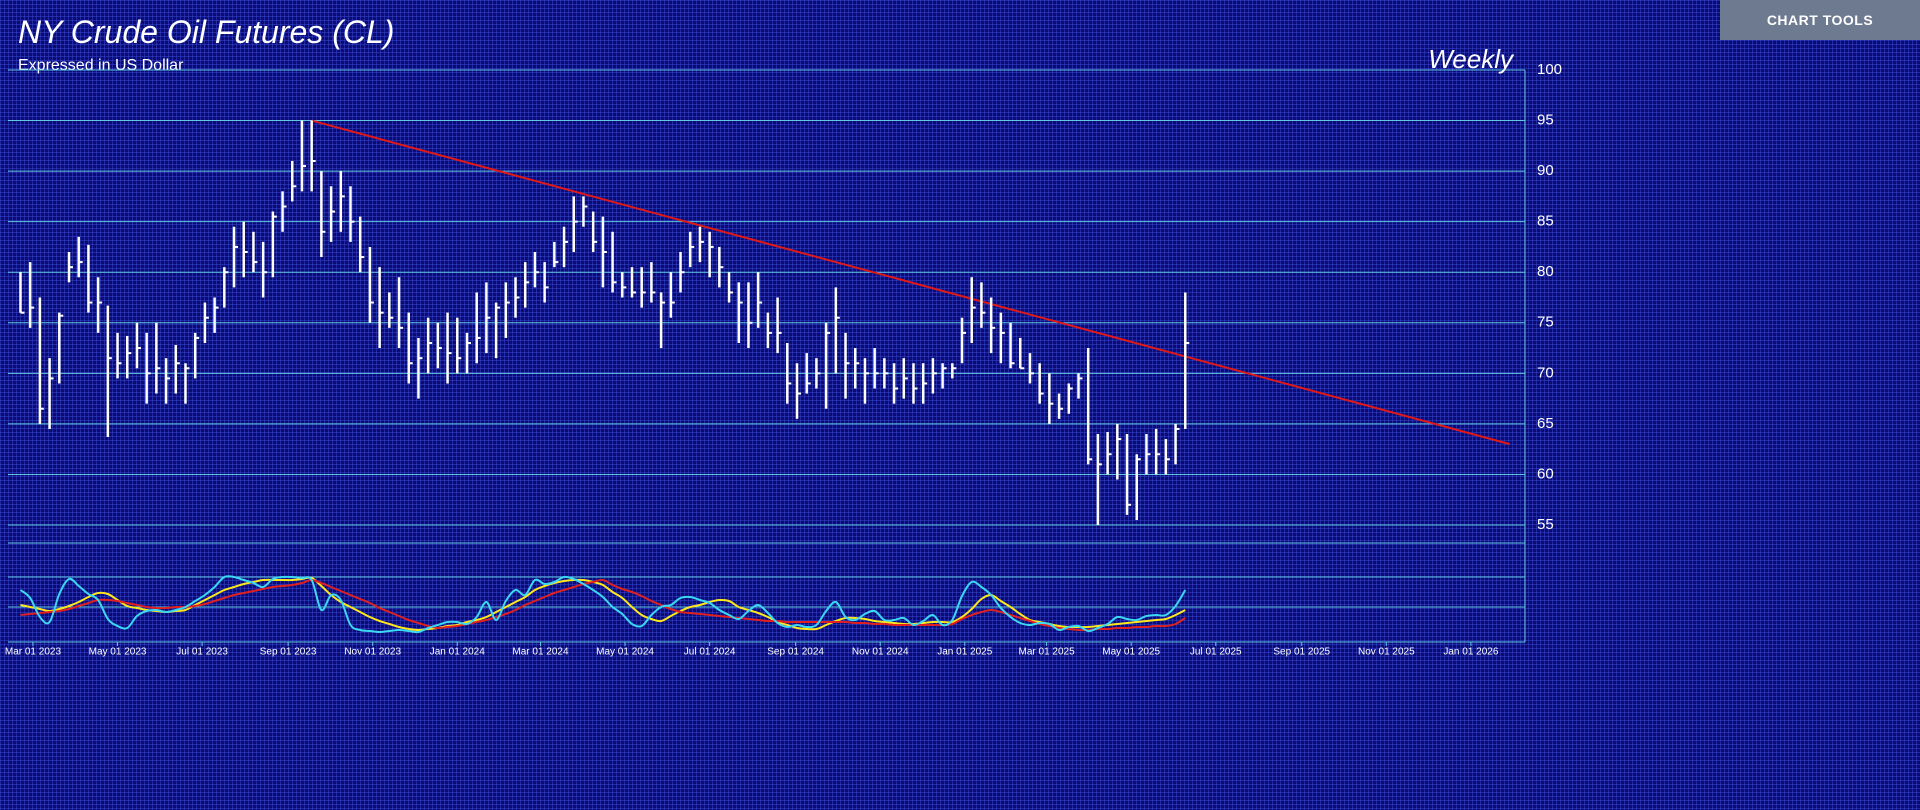  What do you see at coordinates (1471, 59) in the screenshot?
I see `annotation: Weekly` at bounding box center [1471, 59].